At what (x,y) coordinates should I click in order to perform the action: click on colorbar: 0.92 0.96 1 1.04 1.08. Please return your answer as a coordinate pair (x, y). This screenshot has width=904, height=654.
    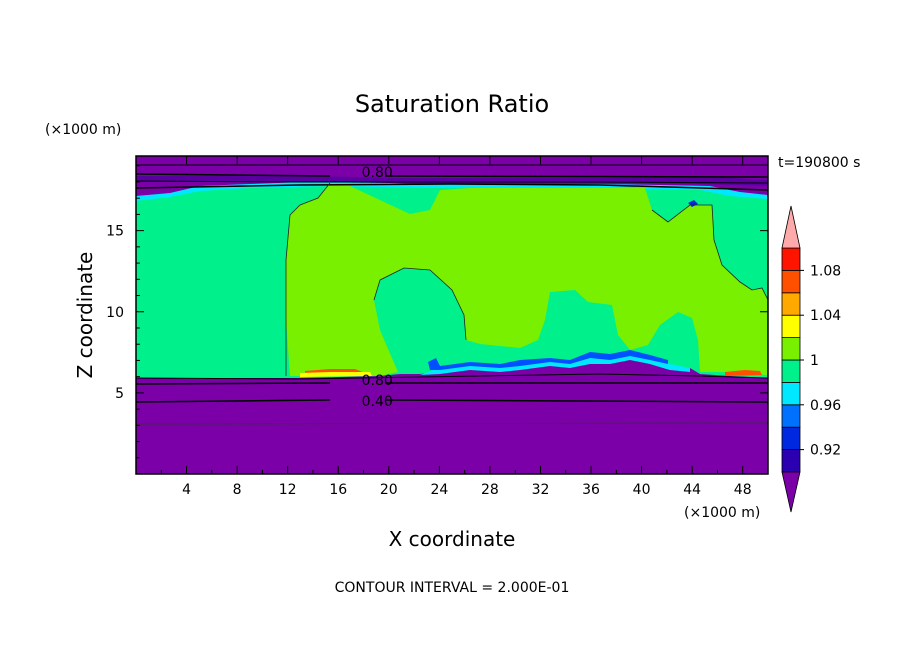
    Looking at the image, I should click on (811, 359).